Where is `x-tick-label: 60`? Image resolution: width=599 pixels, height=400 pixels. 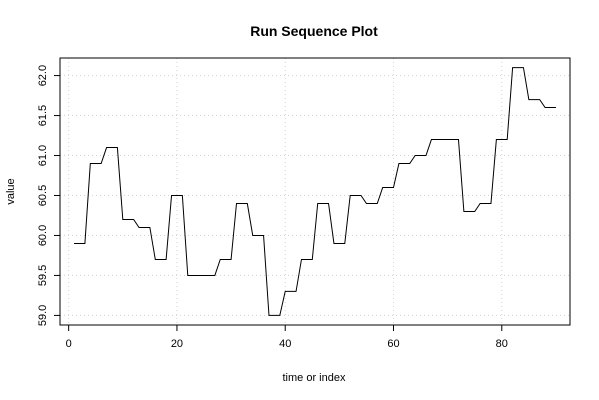 x-tick-label: 60 is located at coordinates (393, 344).